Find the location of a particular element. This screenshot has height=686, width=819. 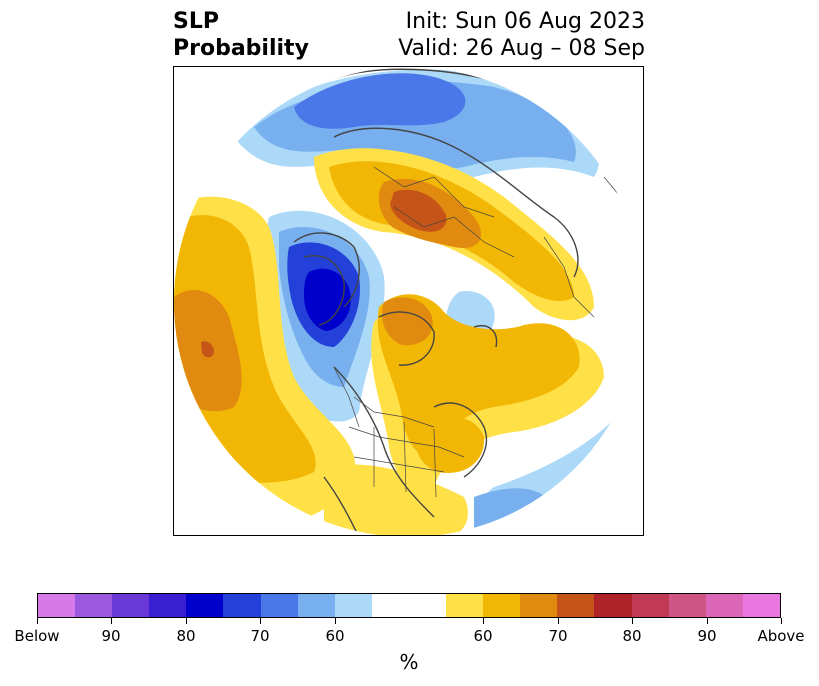

colorbar-tick-label: Below is located at coordinates (37, 636).